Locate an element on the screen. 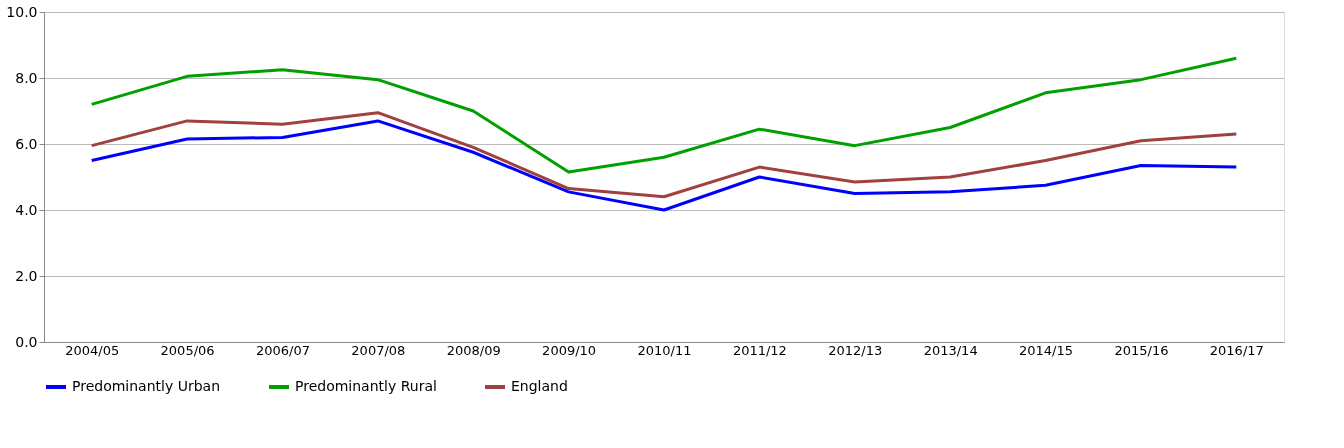 This screenshot has height=448, width=1344. x-tick-label: 2016/17 is located at coordinates (1236, 350).